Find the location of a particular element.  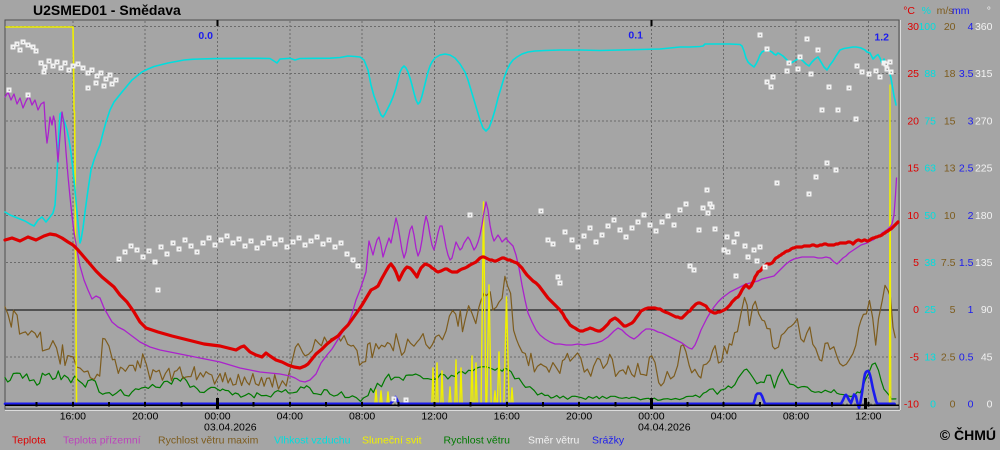

svg-text: Teplota přízemní is located at coordinates (102, 441).